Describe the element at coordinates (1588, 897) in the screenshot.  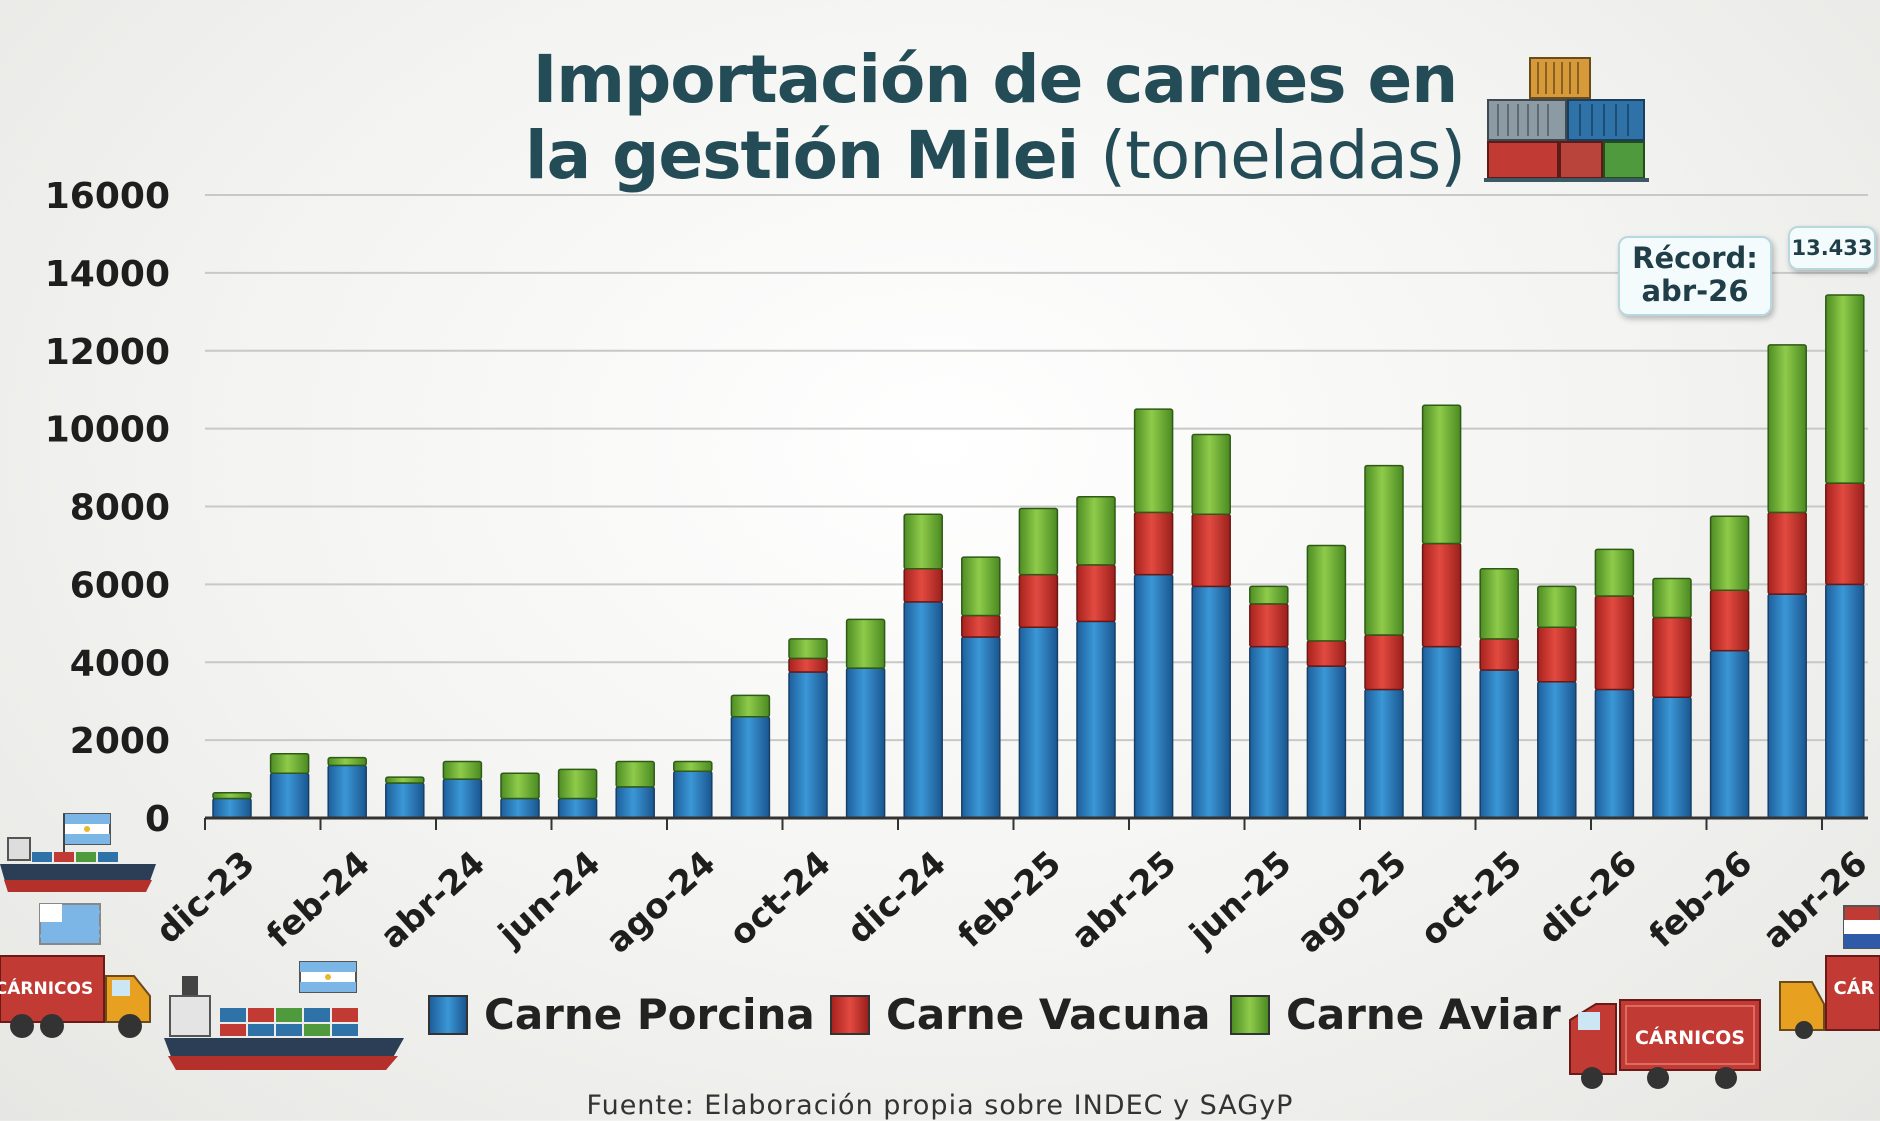
I see `x-tick-label: dic-26` at that location.